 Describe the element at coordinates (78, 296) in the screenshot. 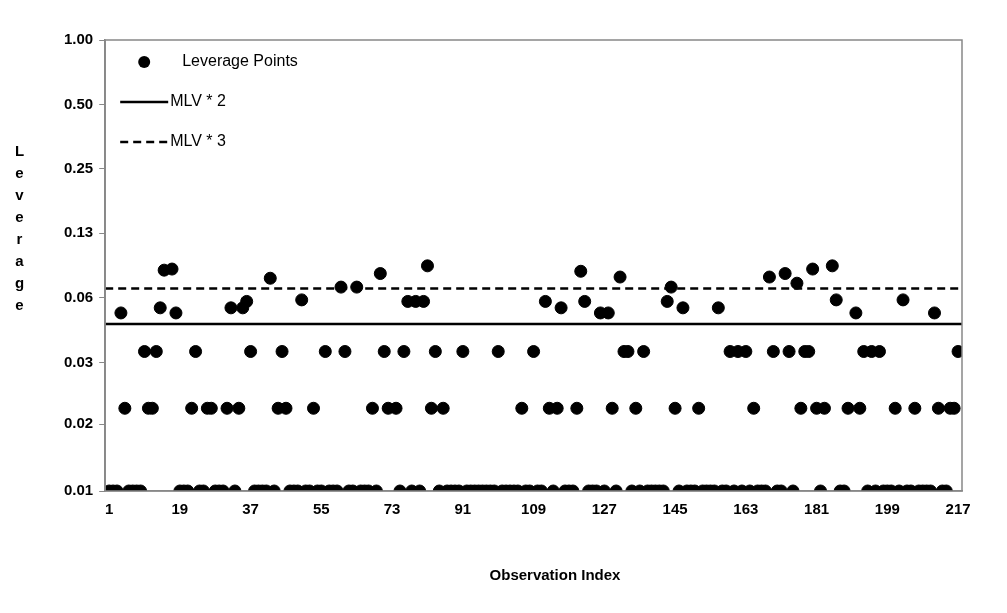

I see `y-tick-label: 0.06` at that location.